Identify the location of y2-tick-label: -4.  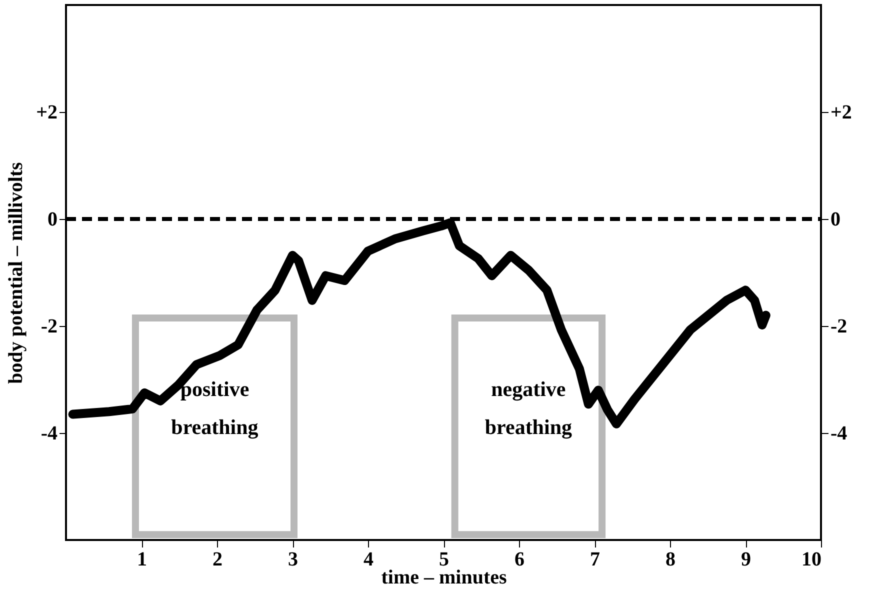
(839, 433).